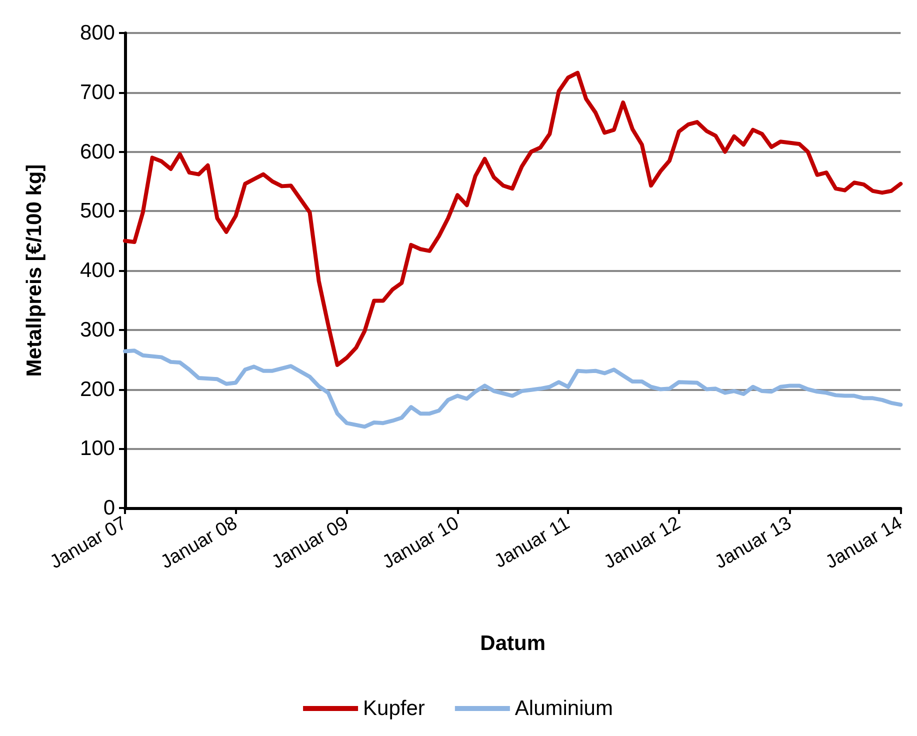  What do you see at coordinates (513, 388) in the screenshot?
I see `line-series` at bounding box center [513, 388].